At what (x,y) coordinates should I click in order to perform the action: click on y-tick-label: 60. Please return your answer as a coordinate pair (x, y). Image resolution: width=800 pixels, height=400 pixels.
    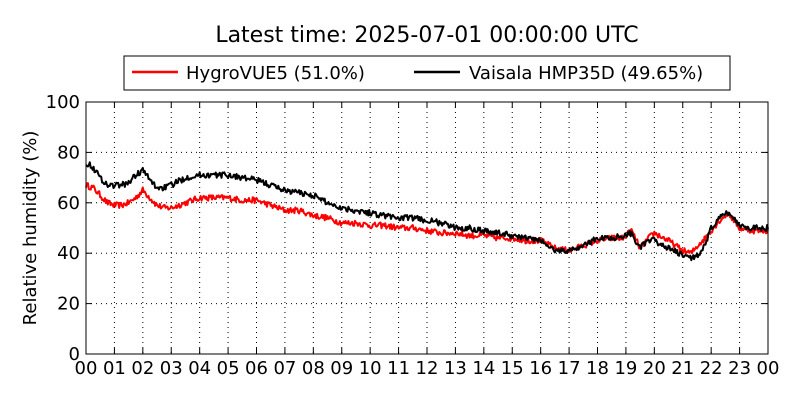
    Looking at the image, I should click on (68, 203).